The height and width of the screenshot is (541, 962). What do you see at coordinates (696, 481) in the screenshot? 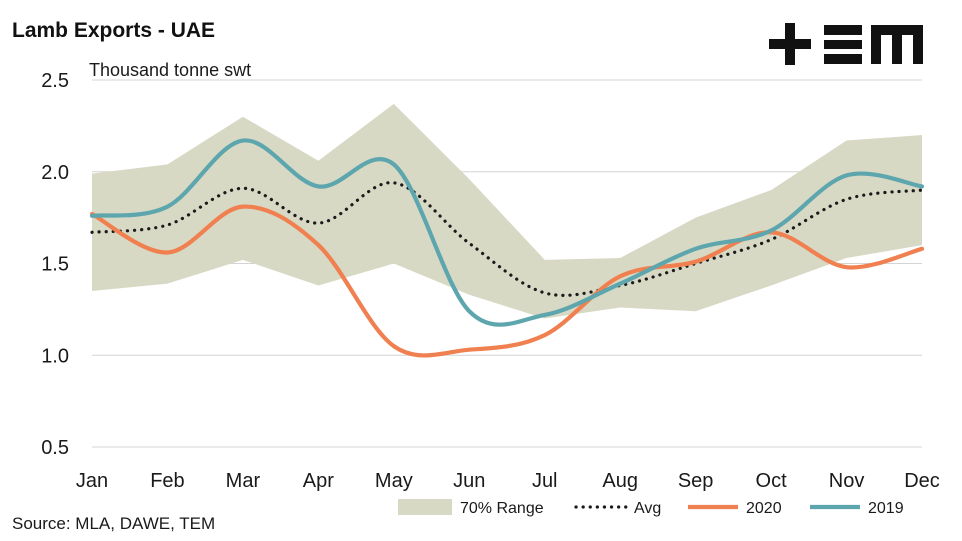
I see `x-tick-label: Sep` at bounding box center [696, 481].